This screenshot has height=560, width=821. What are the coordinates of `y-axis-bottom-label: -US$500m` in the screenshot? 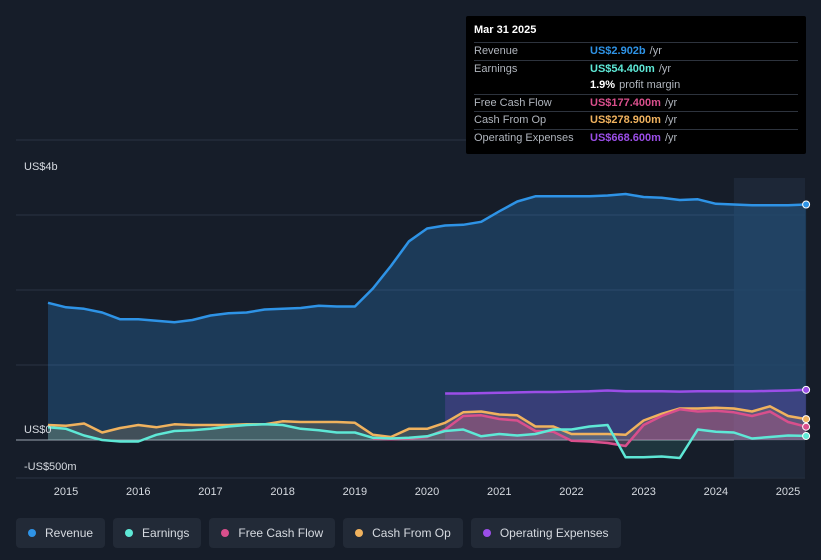 It's located at (50, 467).